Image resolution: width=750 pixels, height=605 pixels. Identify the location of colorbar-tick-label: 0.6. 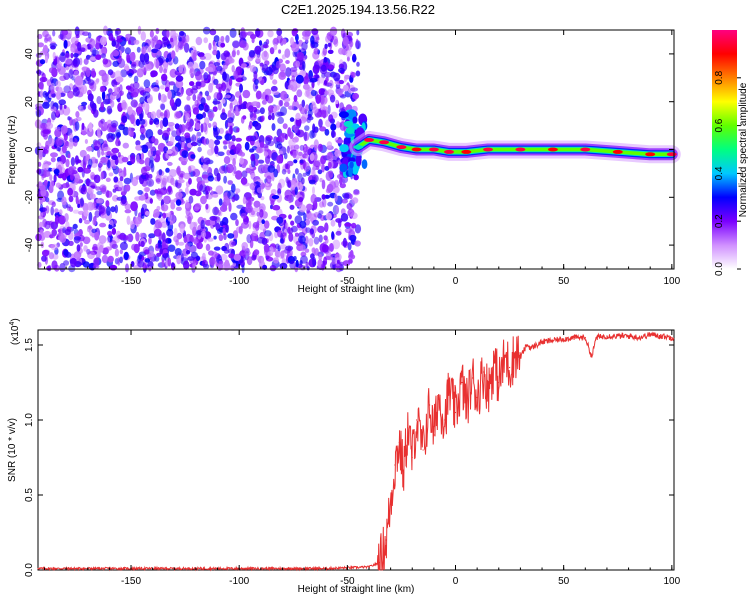
(719, 125).